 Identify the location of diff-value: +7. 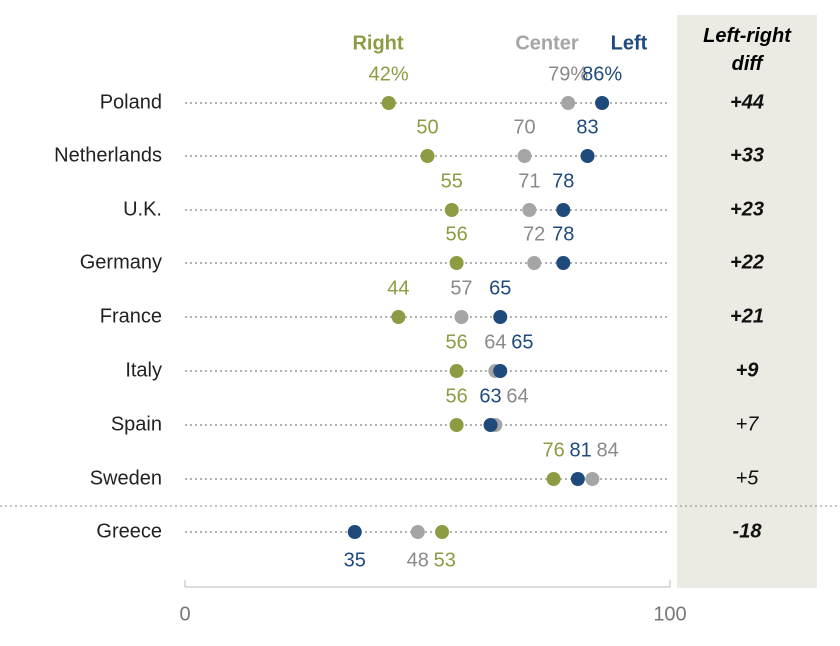
(748, 424).